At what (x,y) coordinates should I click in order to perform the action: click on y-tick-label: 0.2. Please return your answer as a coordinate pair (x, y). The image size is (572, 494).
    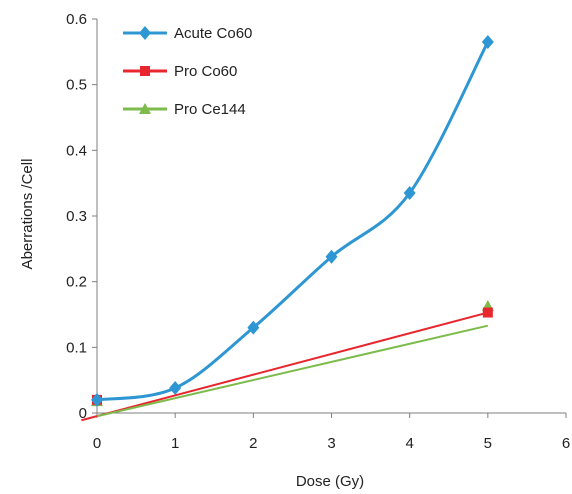
    Looking at the image, I should click on (76, 282).